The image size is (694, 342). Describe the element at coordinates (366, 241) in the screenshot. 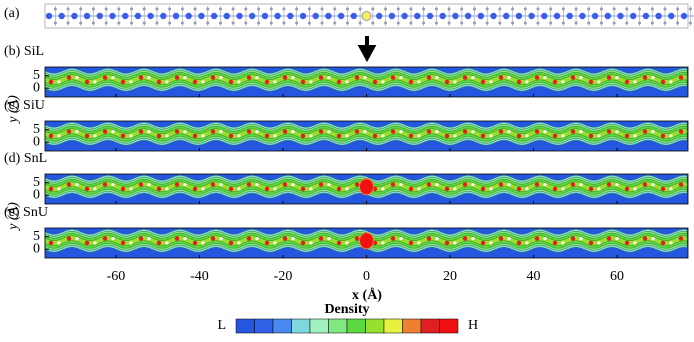

I see `defect-density` at that location.